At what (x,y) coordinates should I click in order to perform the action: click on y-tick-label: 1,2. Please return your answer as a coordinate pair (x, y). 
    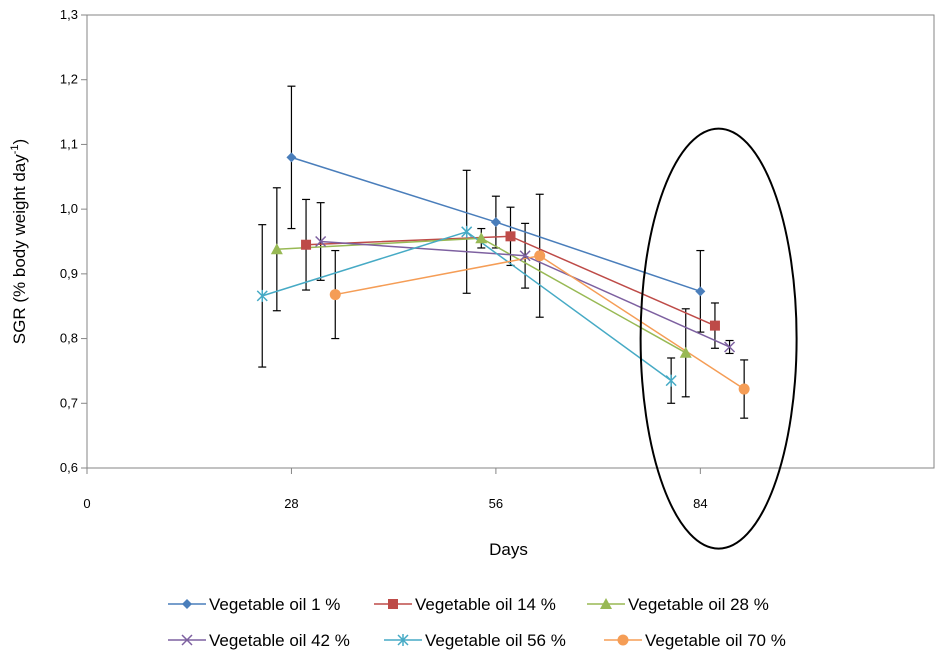
    Looking at the image, I should click on (69, 79).